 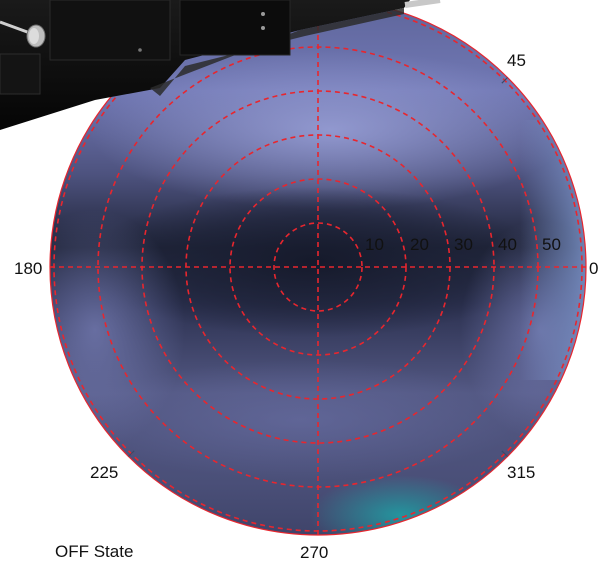 What do you see at coordinates (593, 268) in the screenshot?
I see `azimuth-label-0: 0` at bounding box center [593, 268].